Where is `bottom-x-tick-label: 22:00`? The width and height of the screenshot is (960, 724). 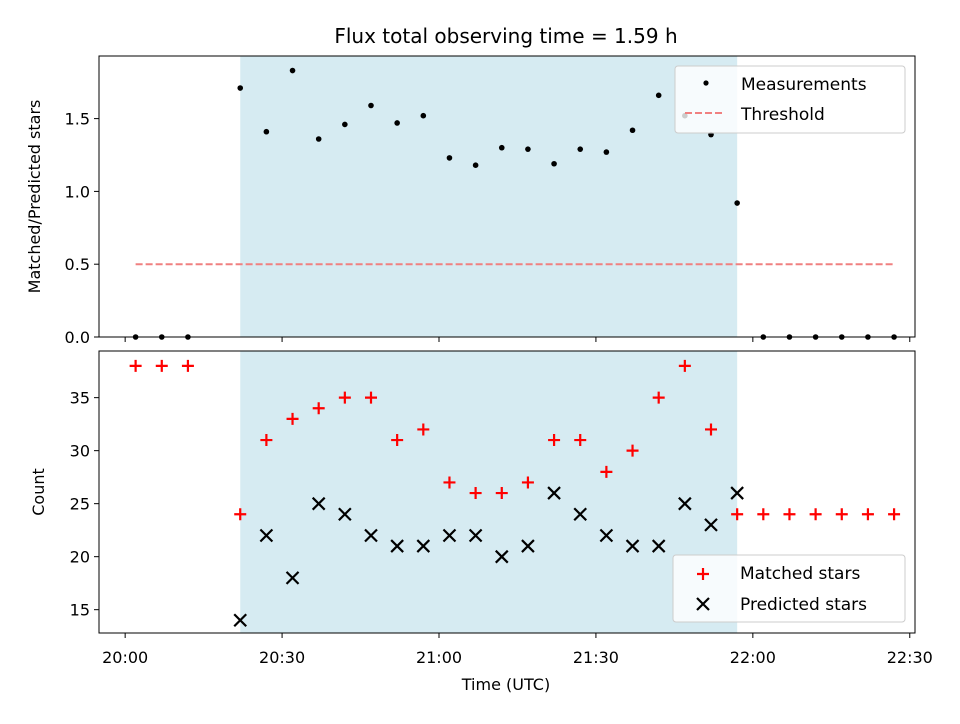 bottom-x-tick-label: 22:00 is located at coordinates (753, 657).